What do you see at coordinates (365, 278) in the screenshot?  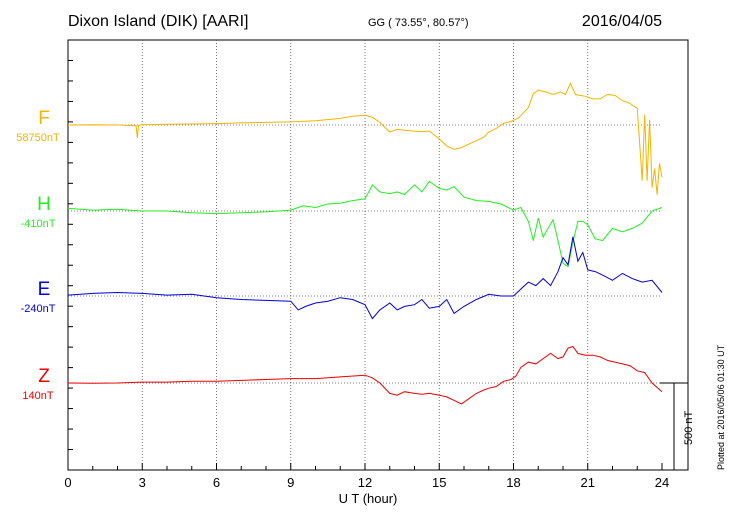 I see `series-line-e` at bounding box center [365, 278].